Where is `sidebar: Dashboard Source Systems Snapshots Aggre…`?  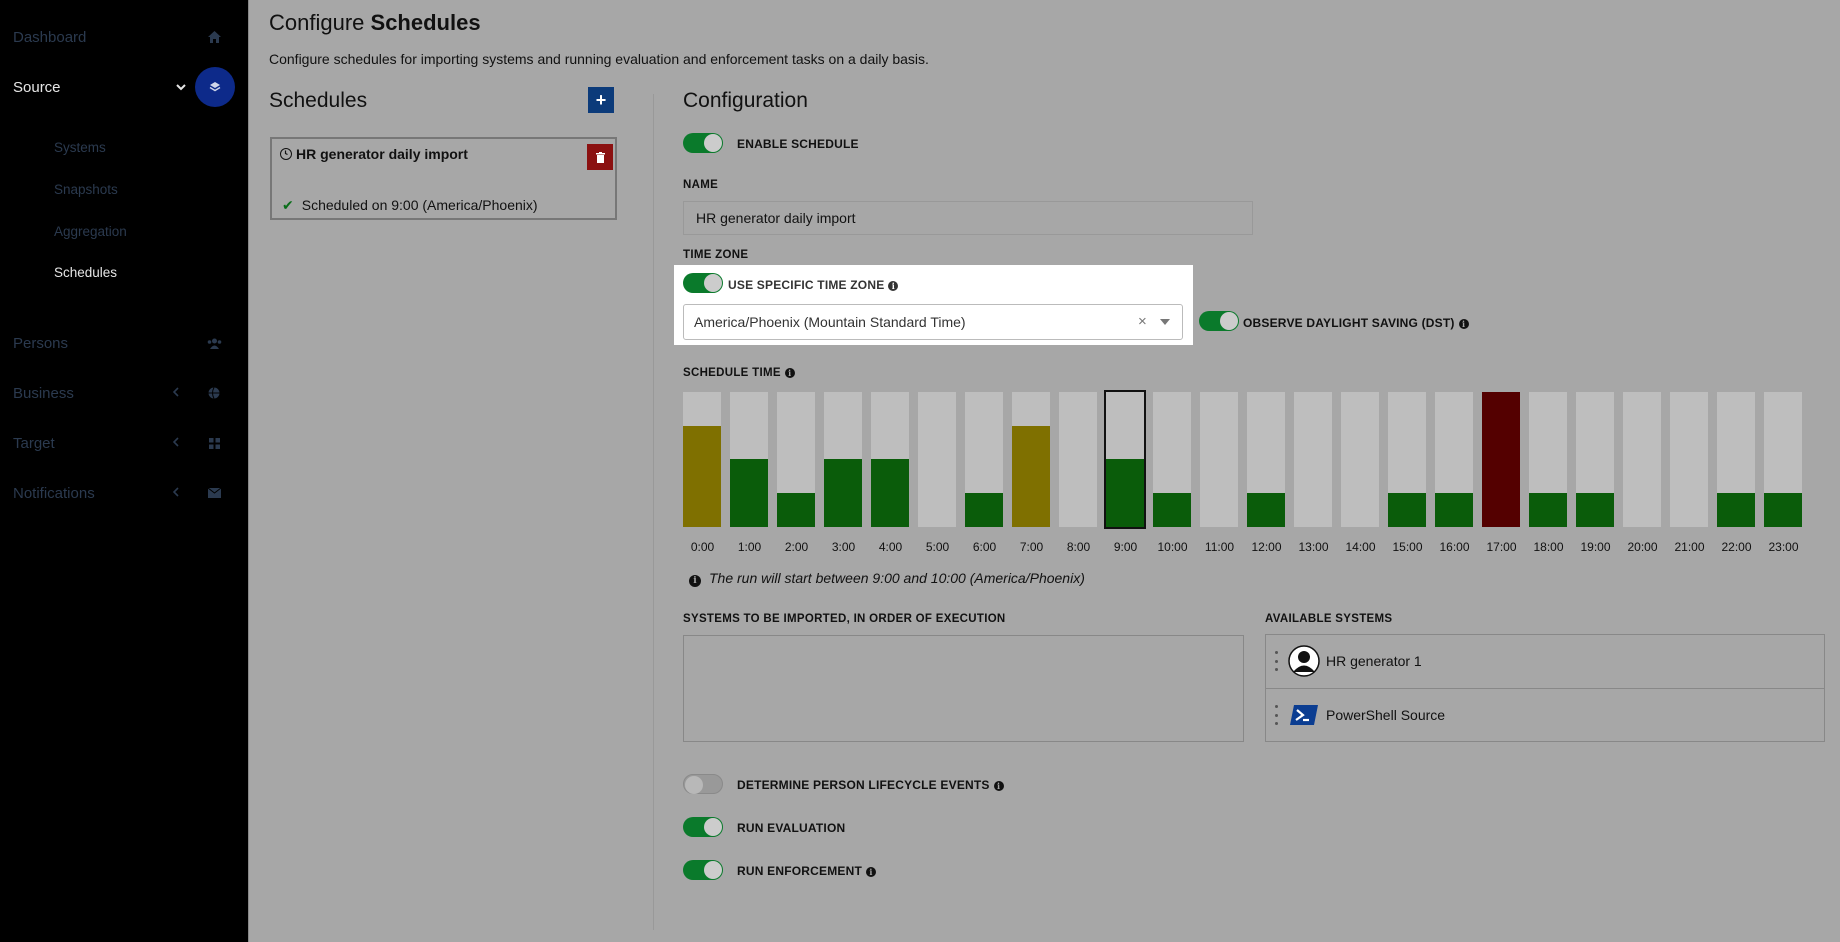
sidebar: Dashboard Source Systems Snapshots Aggre… is located at coordinates (124, 471).